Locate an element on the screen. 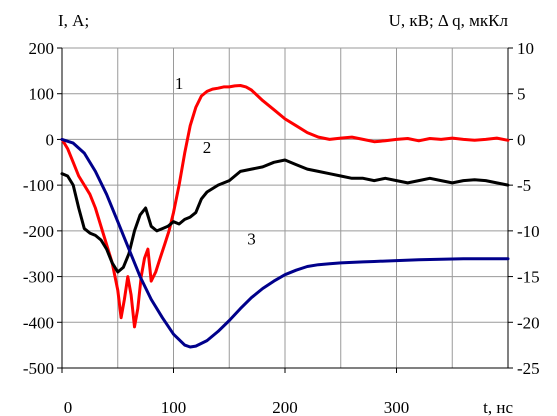 This screenshot has width=557, height=416. y-right-tick-label: 10 is located at coordinates (525, 48).